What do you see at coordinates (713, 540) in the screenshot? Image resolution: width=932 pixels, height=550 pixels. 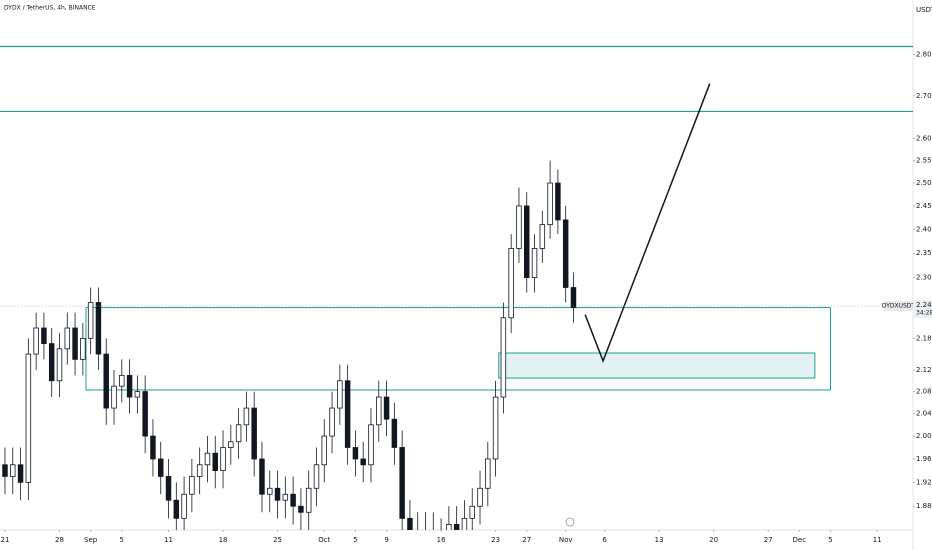 I see `x-tick-label: 20` at bounding box center [713, 540].